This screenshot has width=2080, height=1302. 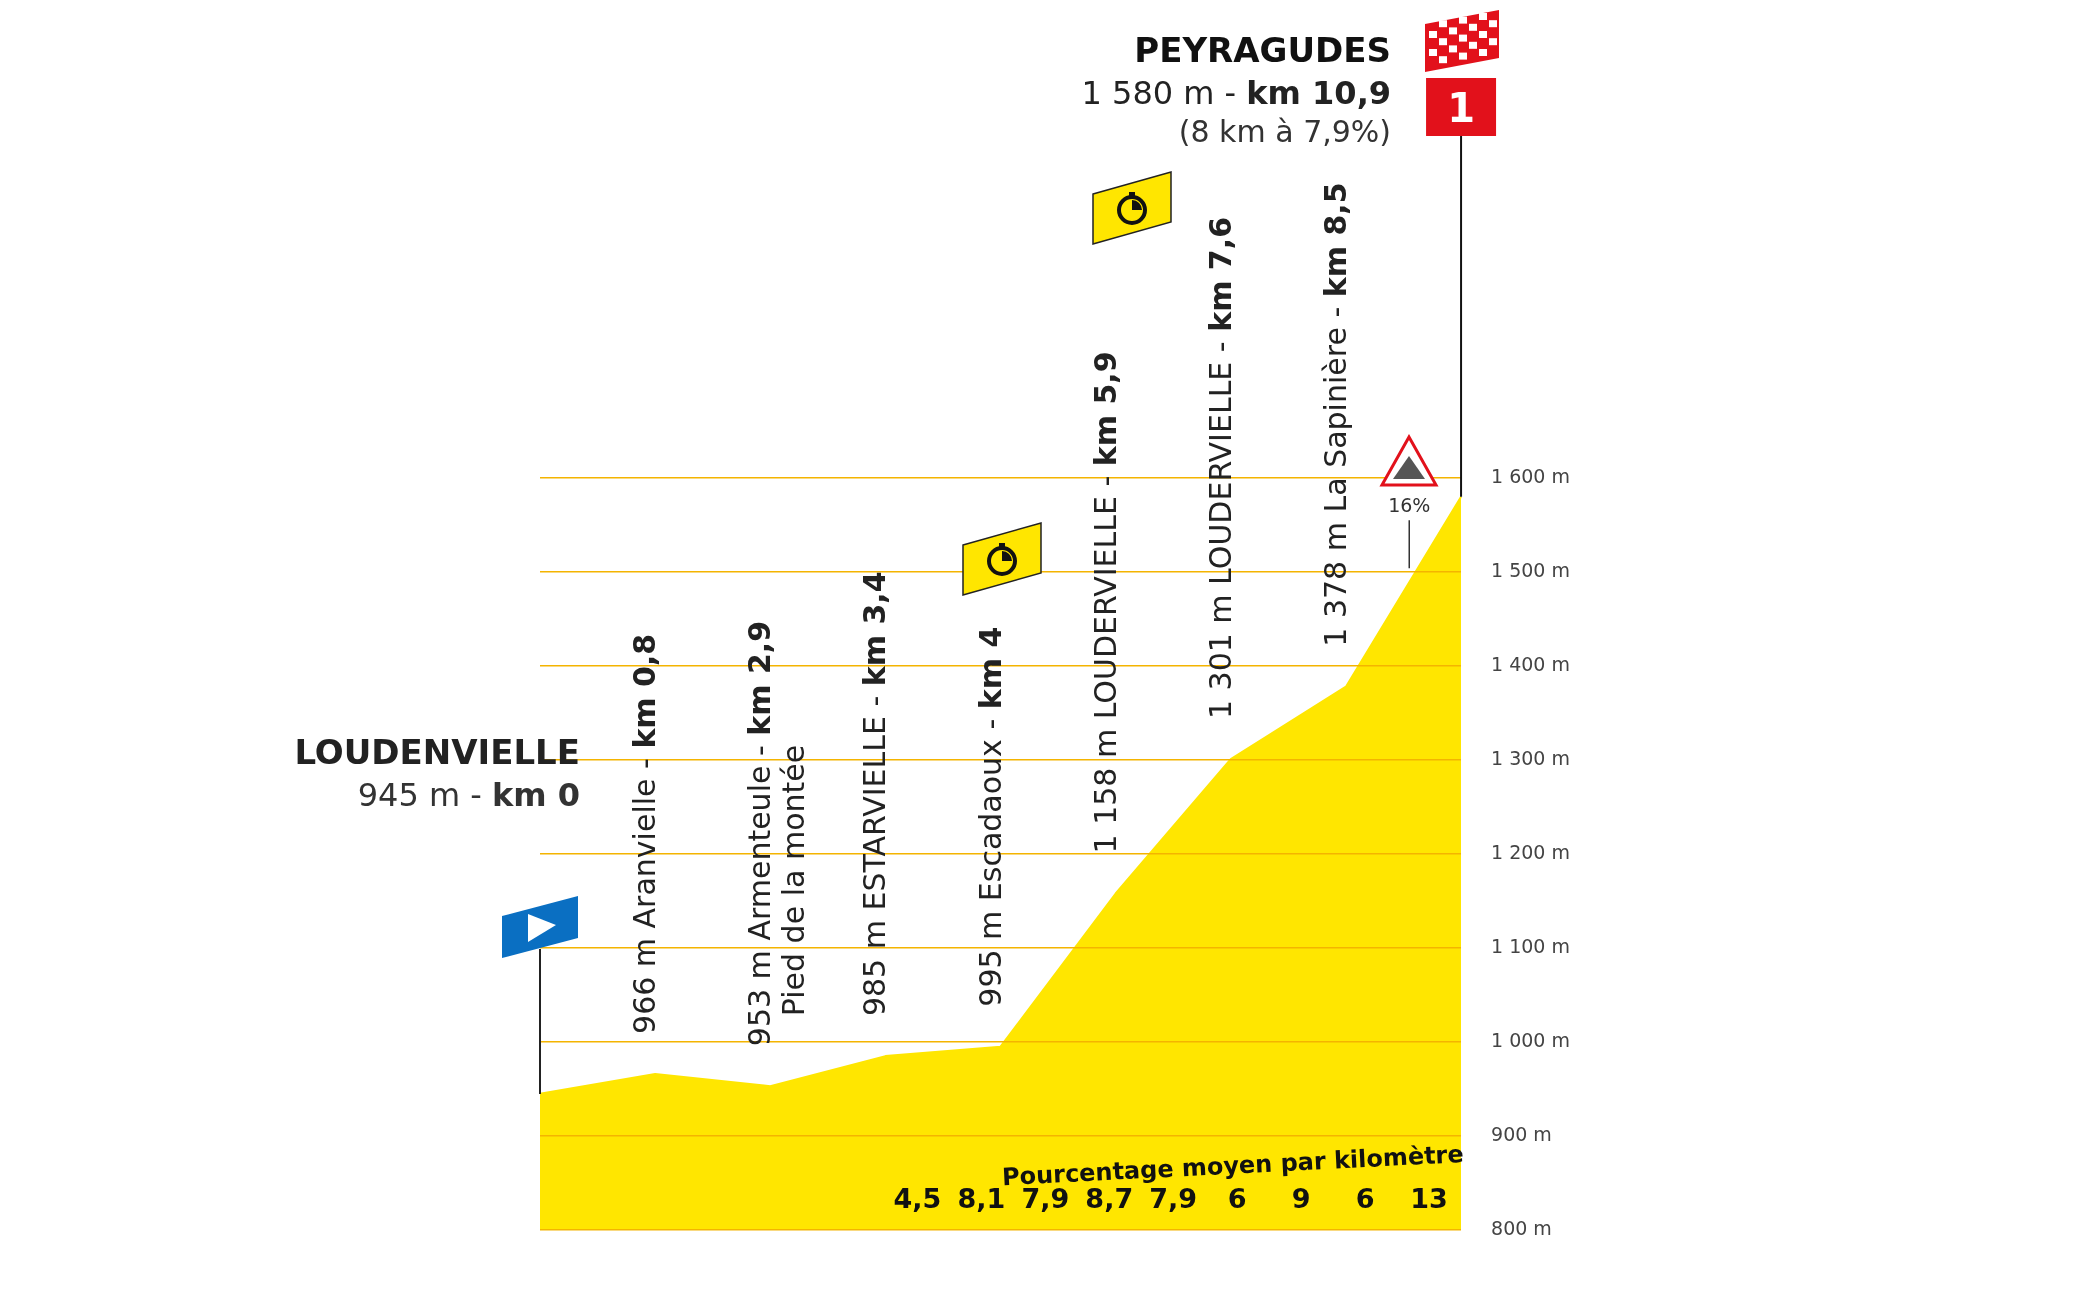 I want to click on annotation: 966 m Aranvielle - km 0,8, so click(x=645, y=833).